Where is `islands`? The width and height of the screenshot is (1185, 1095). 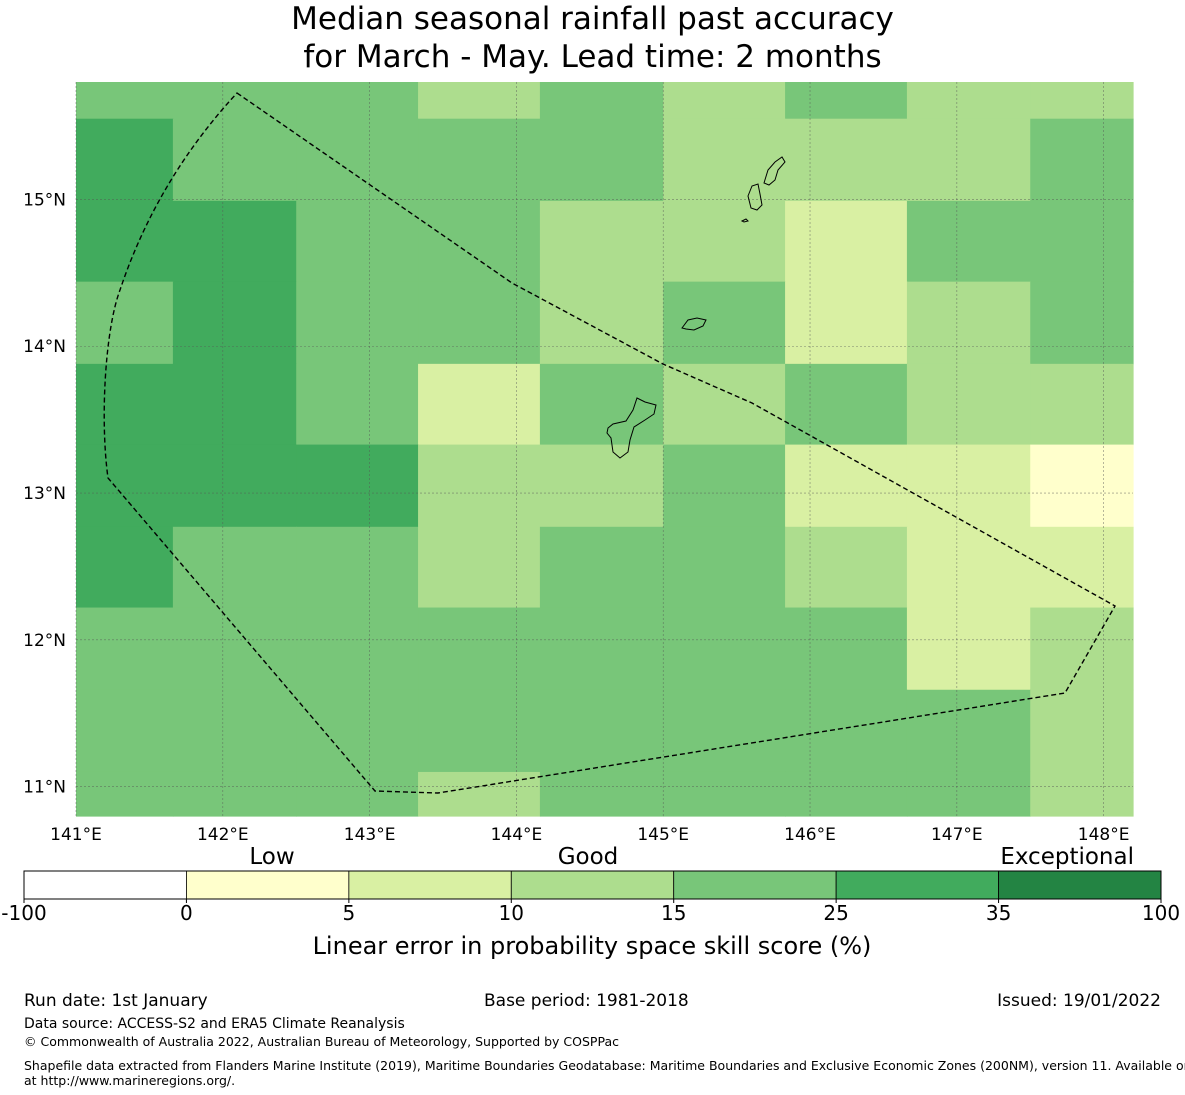 islands is located at coordinates (696, 307).